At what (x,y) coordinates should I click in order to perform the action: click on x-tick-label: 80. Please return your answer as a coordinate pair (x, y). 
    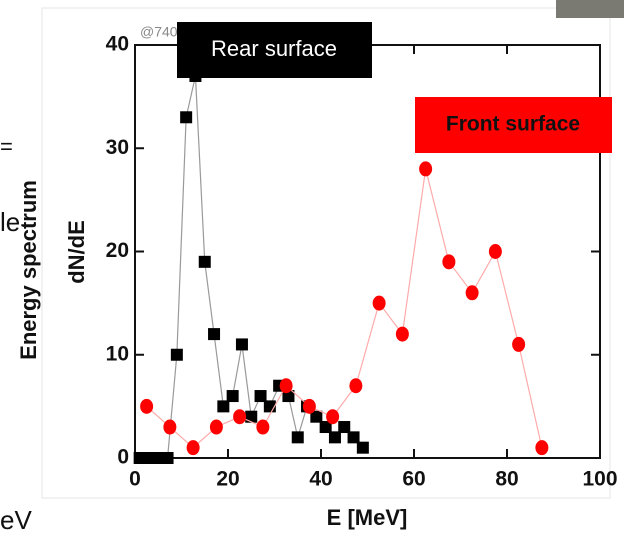
    Looking at the image, I should click on (506, 479).